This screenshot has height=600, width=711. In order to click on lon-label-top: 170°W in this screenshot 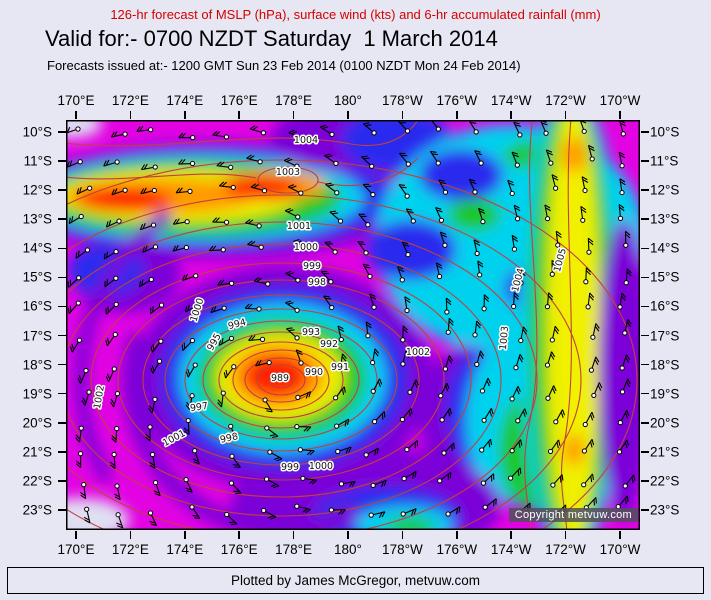, I will do `click(620, 100)`.